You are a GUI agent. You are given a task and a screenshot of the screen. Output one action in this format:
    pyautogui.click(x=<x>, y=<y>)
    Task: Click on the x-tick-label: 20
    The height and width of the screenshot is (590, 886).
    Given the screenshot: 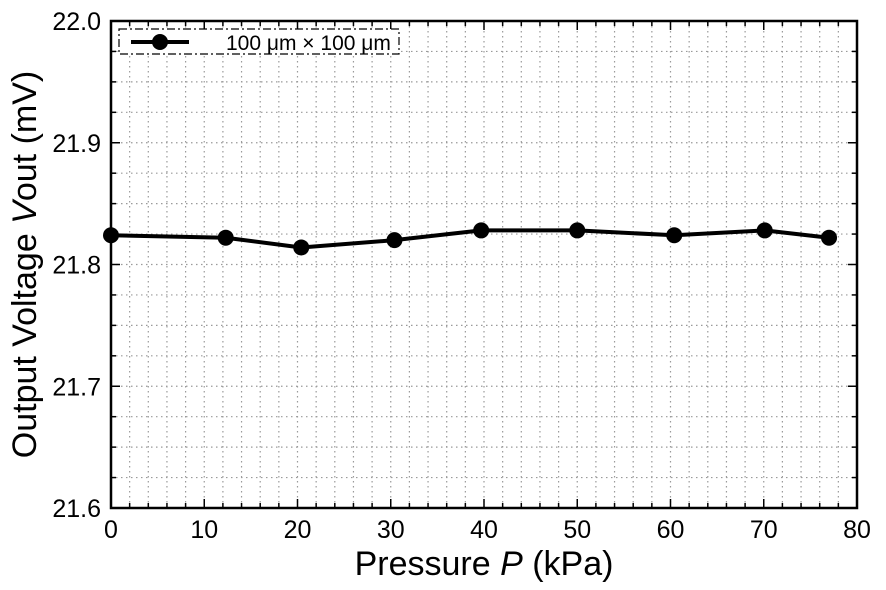 What is the action you would take?
    pyautogui.click(x=298, y=530)
    